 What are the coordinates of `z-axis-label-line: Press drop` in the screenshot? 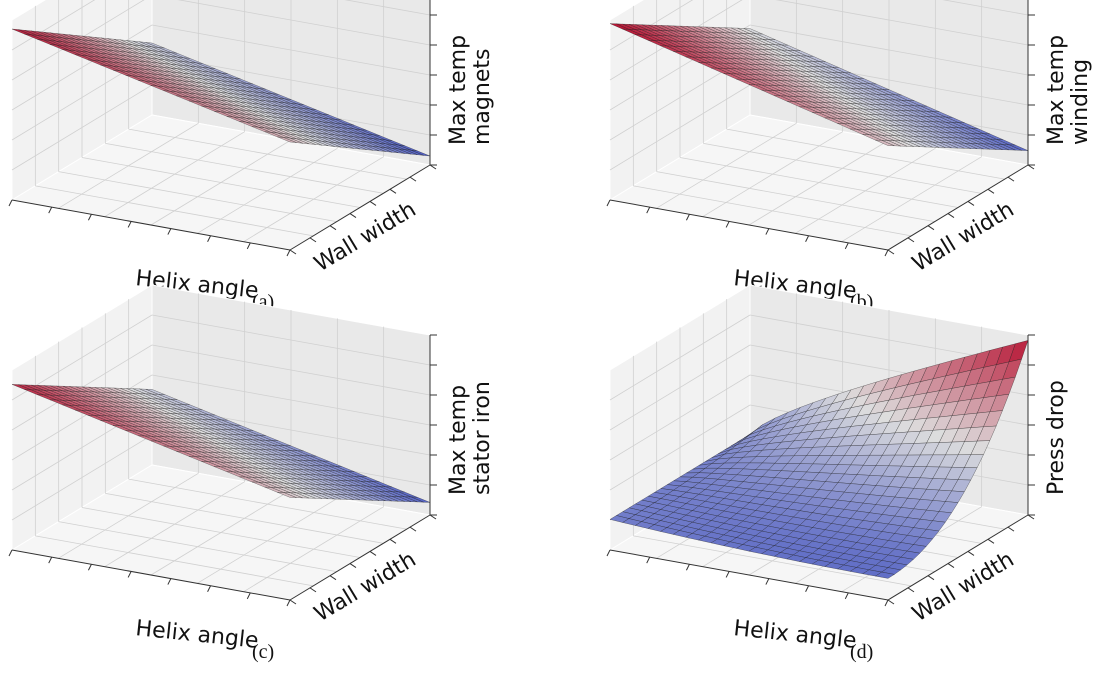 It's located at (1056, 437).